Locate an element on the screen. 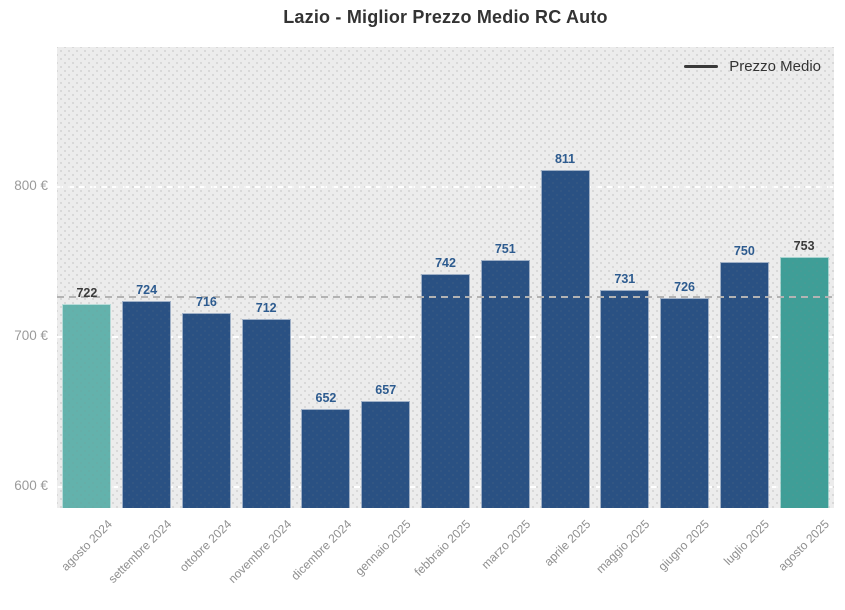 The width and height of the screenshot is (845, 610). bar-value-label: 722 is located at coordinates (87, 292).